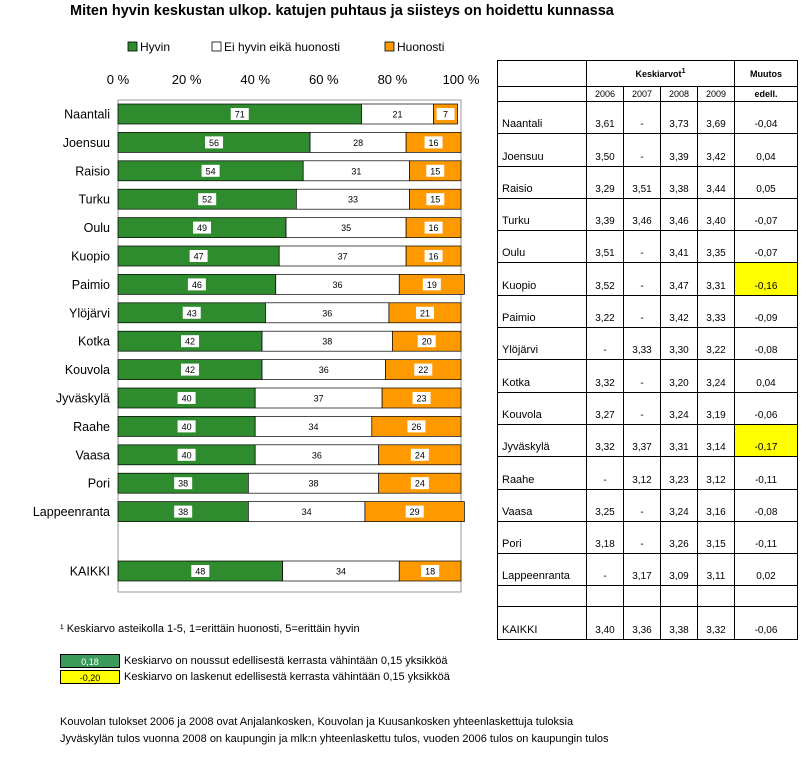  What do you see at coordinates (766, 94) in the screenshot?
I see `change-subheader: edell.` at bounding box center [766, 94].